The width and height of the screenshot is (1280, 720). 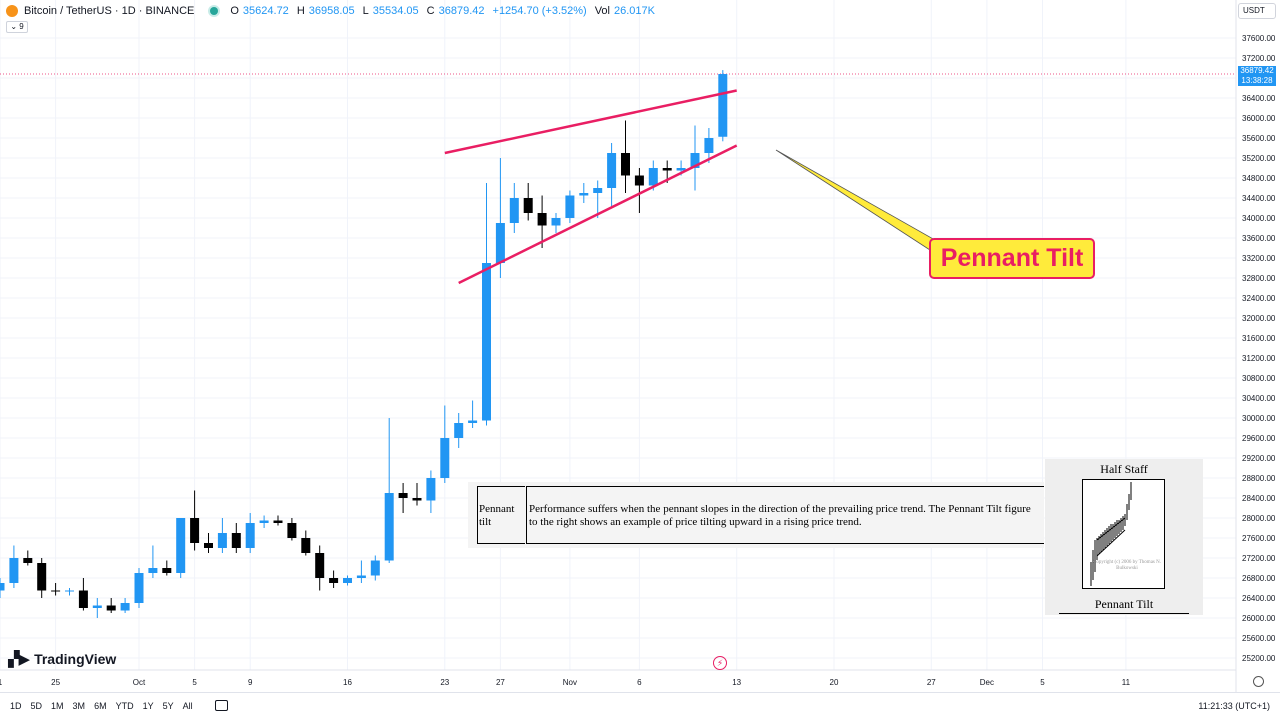 What do you see at coordinates (931, 682) in the screenshot?
I see `date-tick-label: 27` at bounding box center [931, 682].